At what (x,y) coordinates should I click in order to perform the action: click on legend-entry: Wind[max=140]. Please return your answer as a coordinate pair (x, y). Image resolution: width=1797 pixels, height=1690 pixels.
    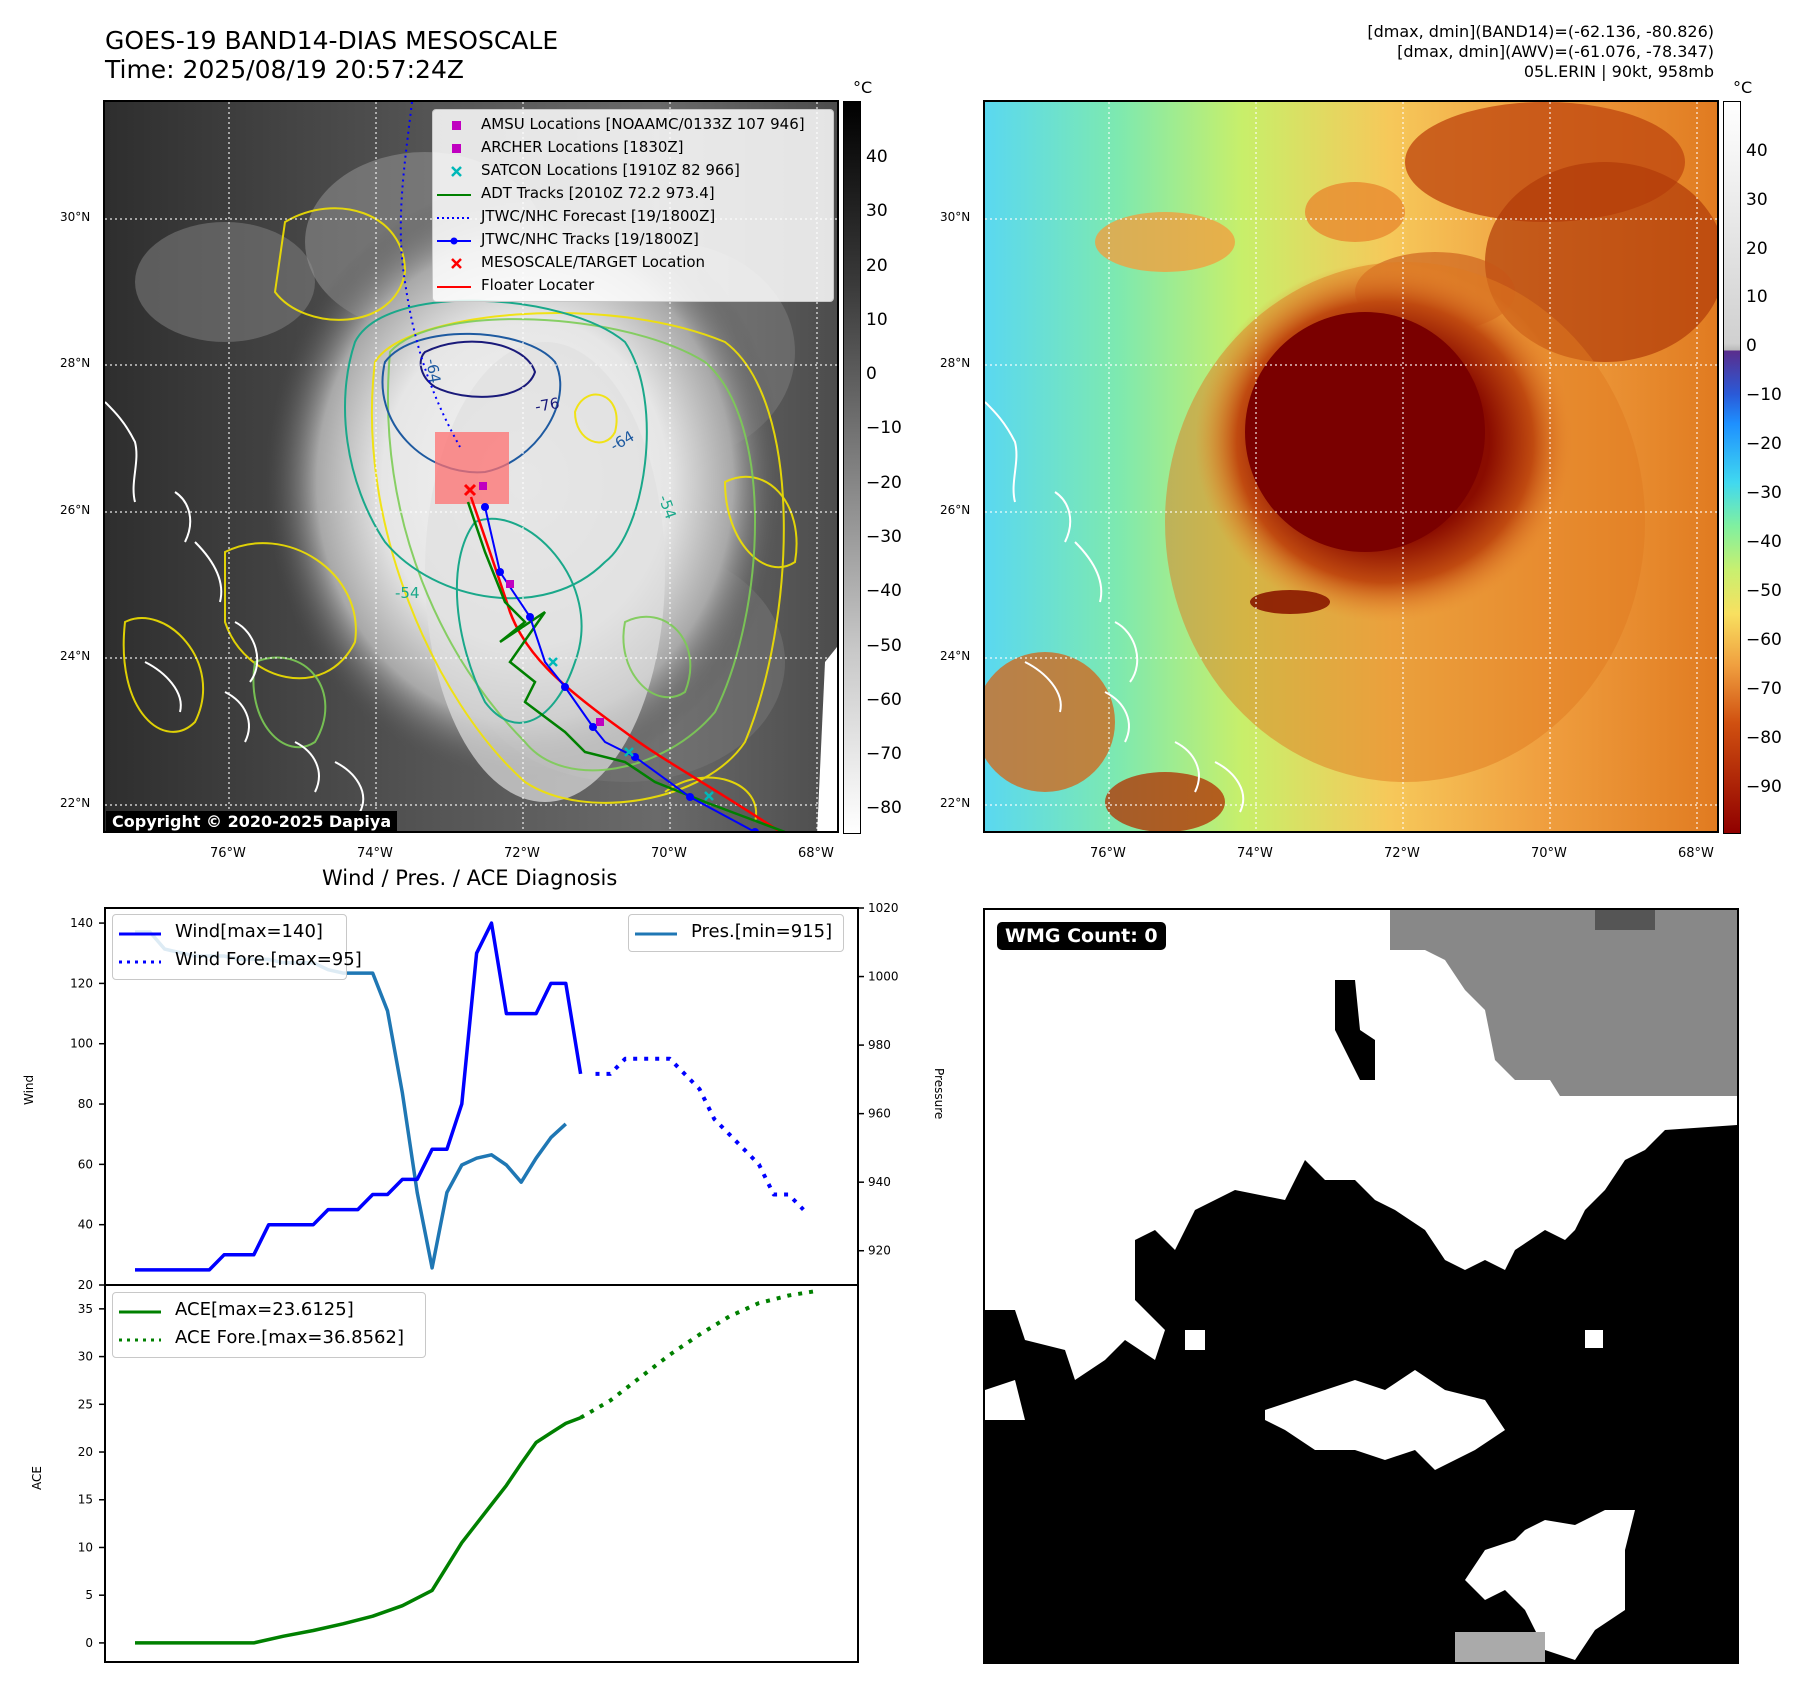
    Looking at the image, I should click on (221, 931).